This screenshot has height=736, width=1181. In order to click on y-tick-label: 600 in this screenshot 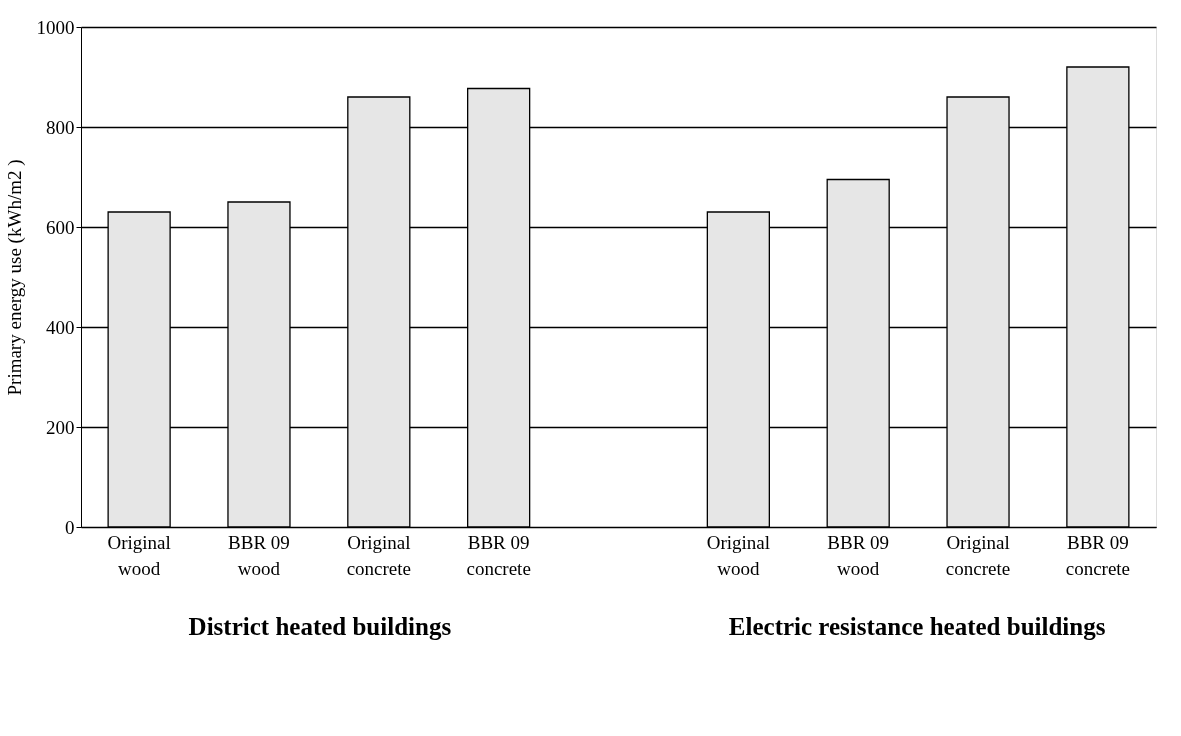, I will do `click(60, 227)`.